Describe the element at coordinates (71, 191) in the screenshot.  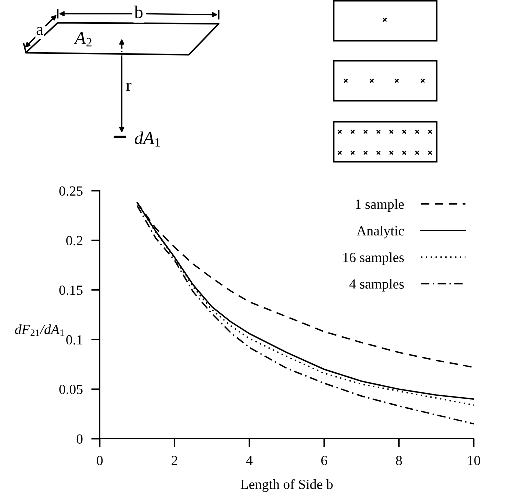
I see `y-tick-label: 0.25` at that location.